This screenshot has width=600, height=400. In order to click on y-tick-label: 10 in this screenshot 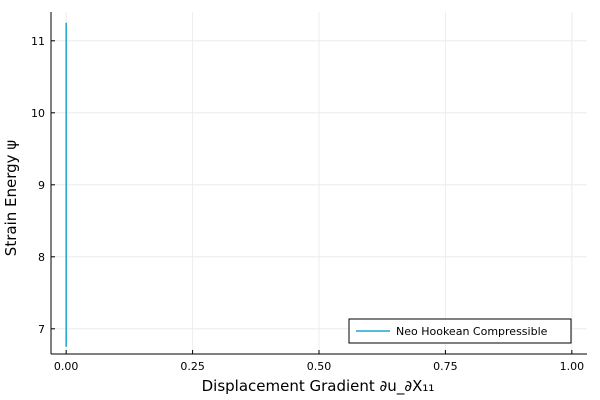, I will do `click(38, 113)`.